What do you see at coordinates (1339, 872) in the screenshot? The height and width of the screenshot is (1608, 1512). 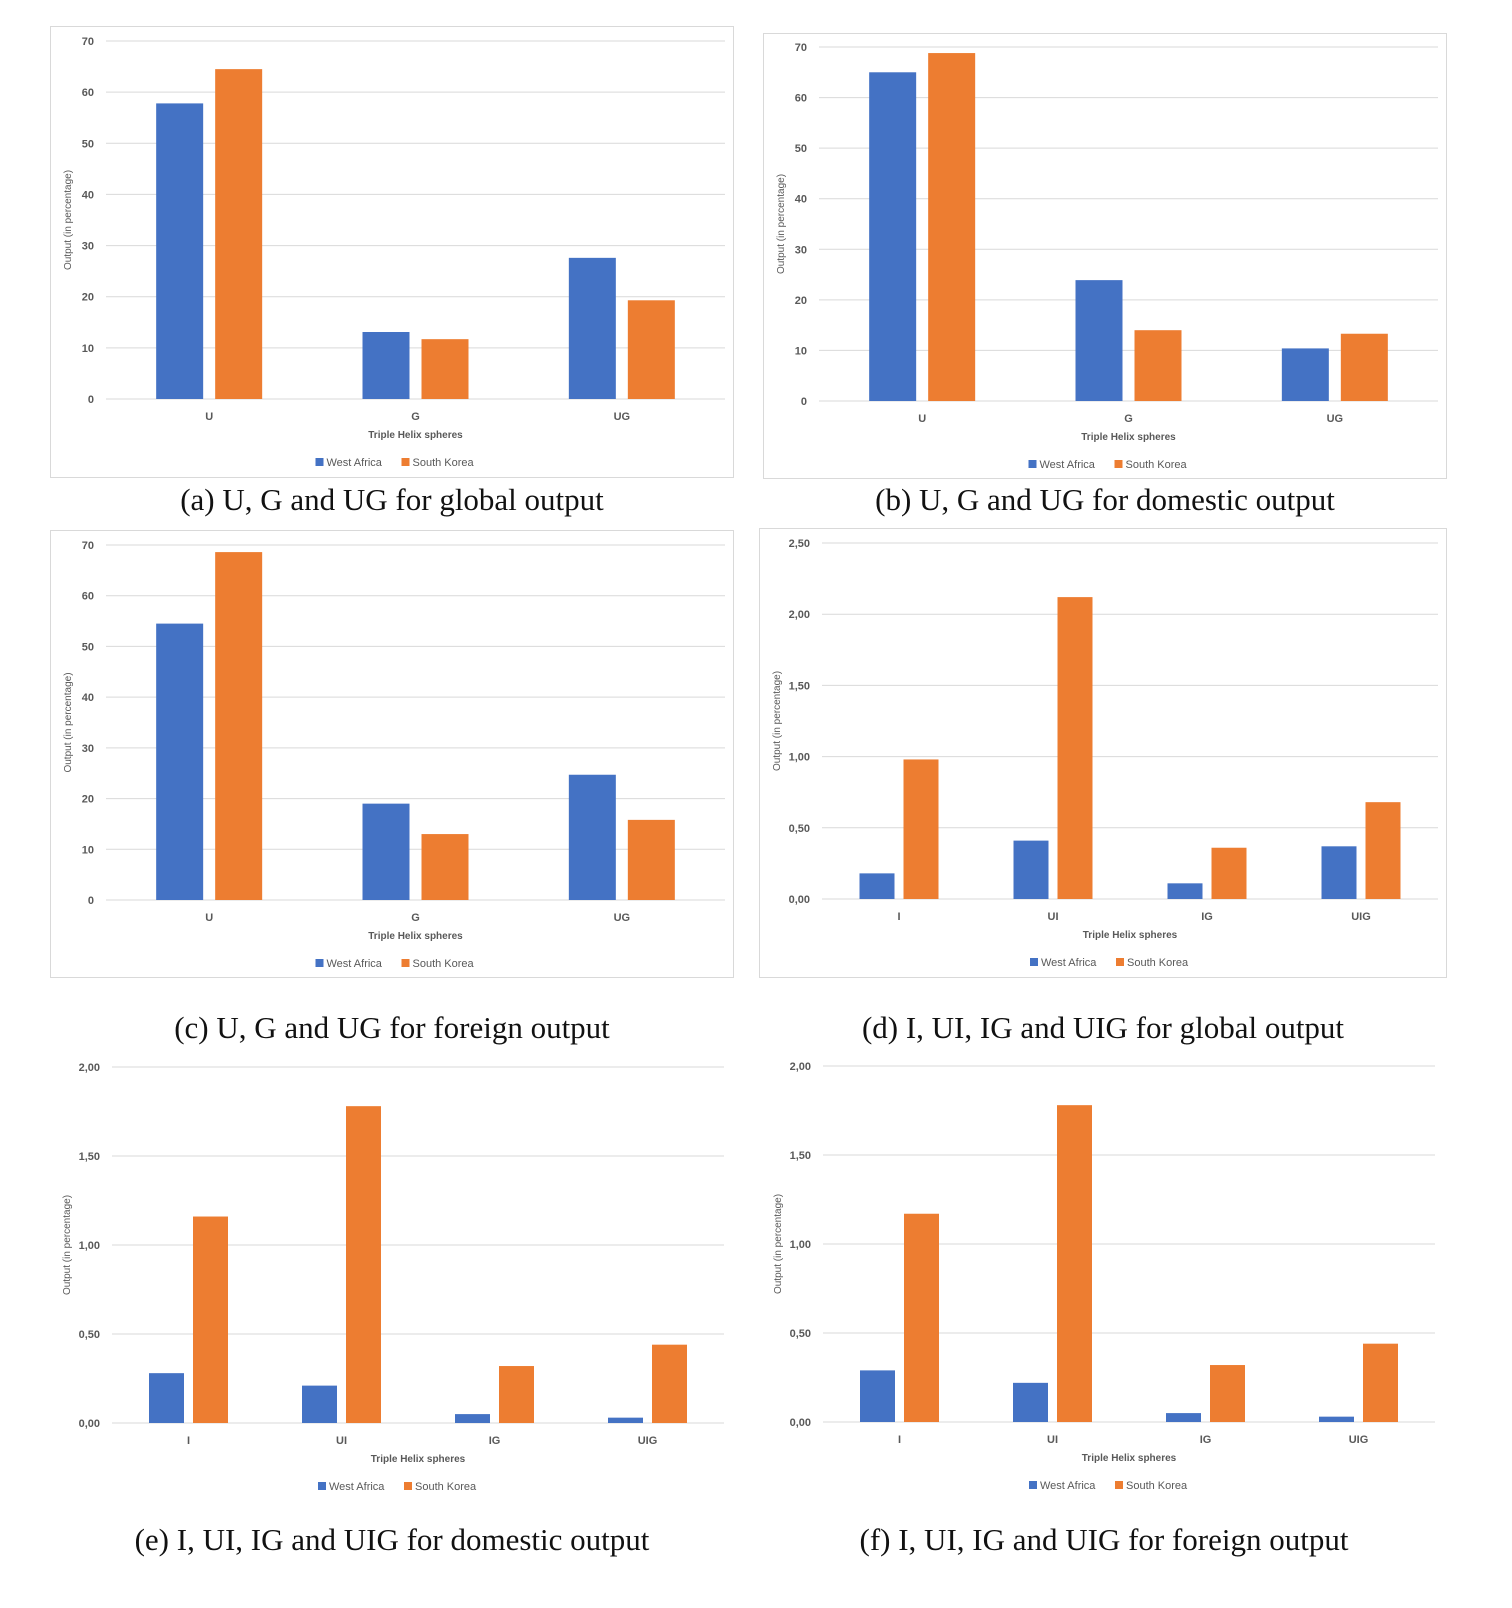 I see `bar-west-africa-uig` at bounding box center [1339, 872].